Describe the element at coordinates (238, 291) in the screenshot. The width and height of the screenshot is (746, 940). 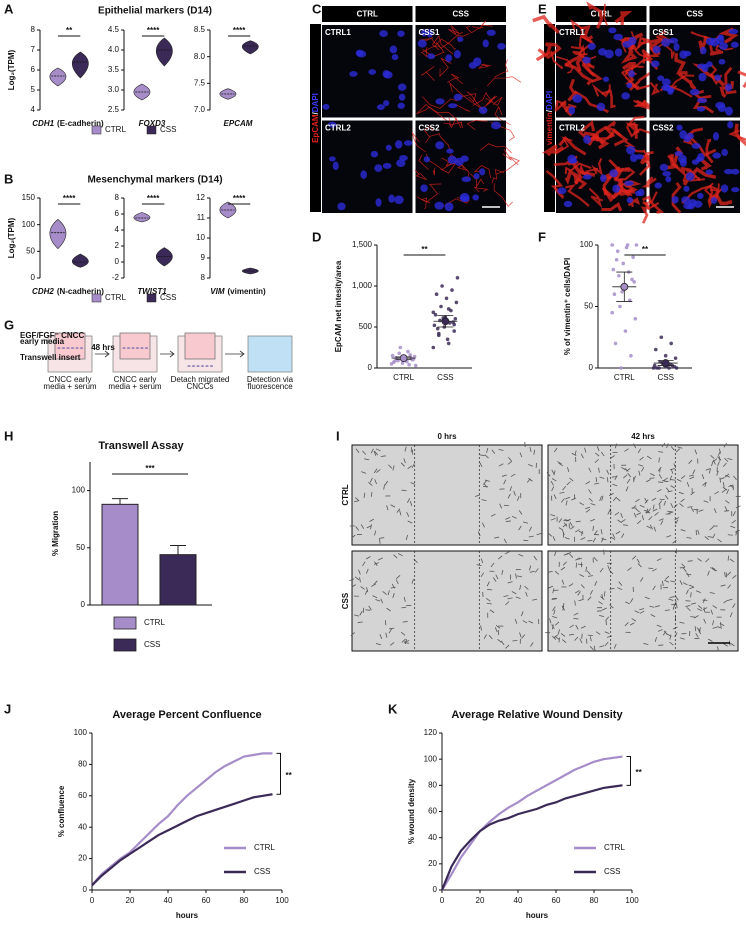
I see `x-axis-label: VIM (vimentin)` at that location.